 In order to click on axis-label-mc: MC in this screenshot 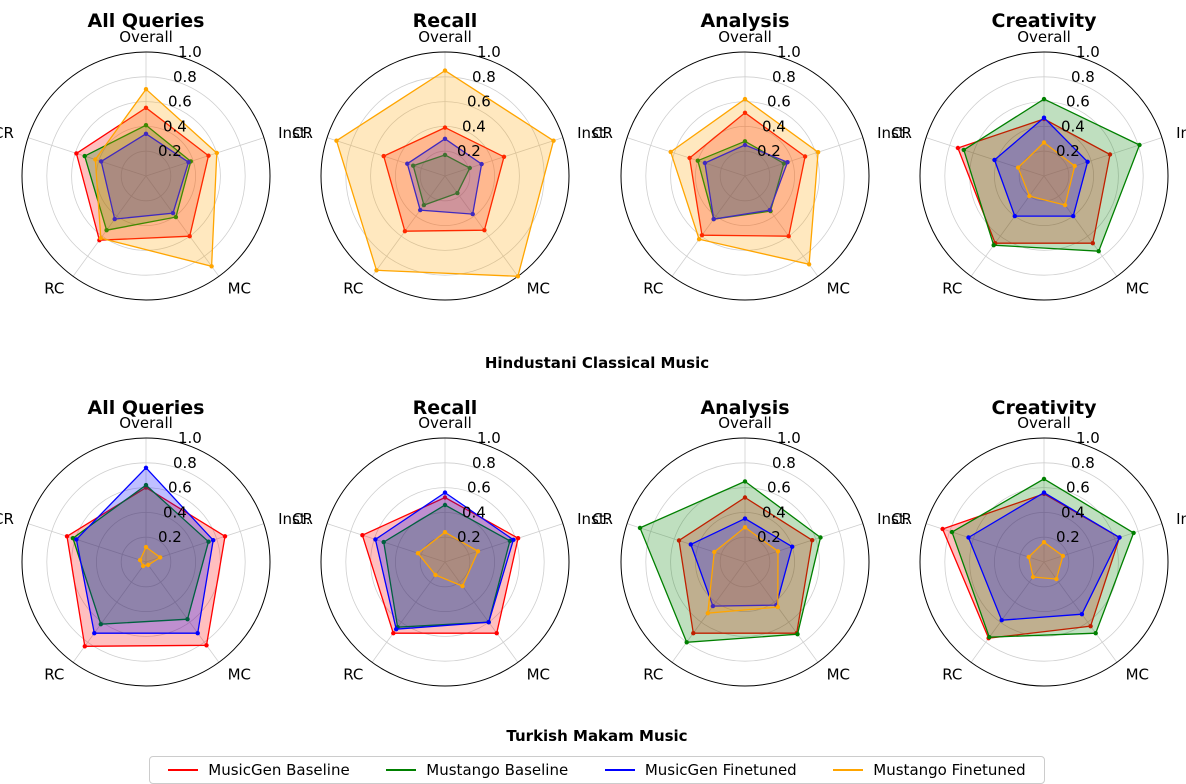, I will do `click(1137, 288)`.